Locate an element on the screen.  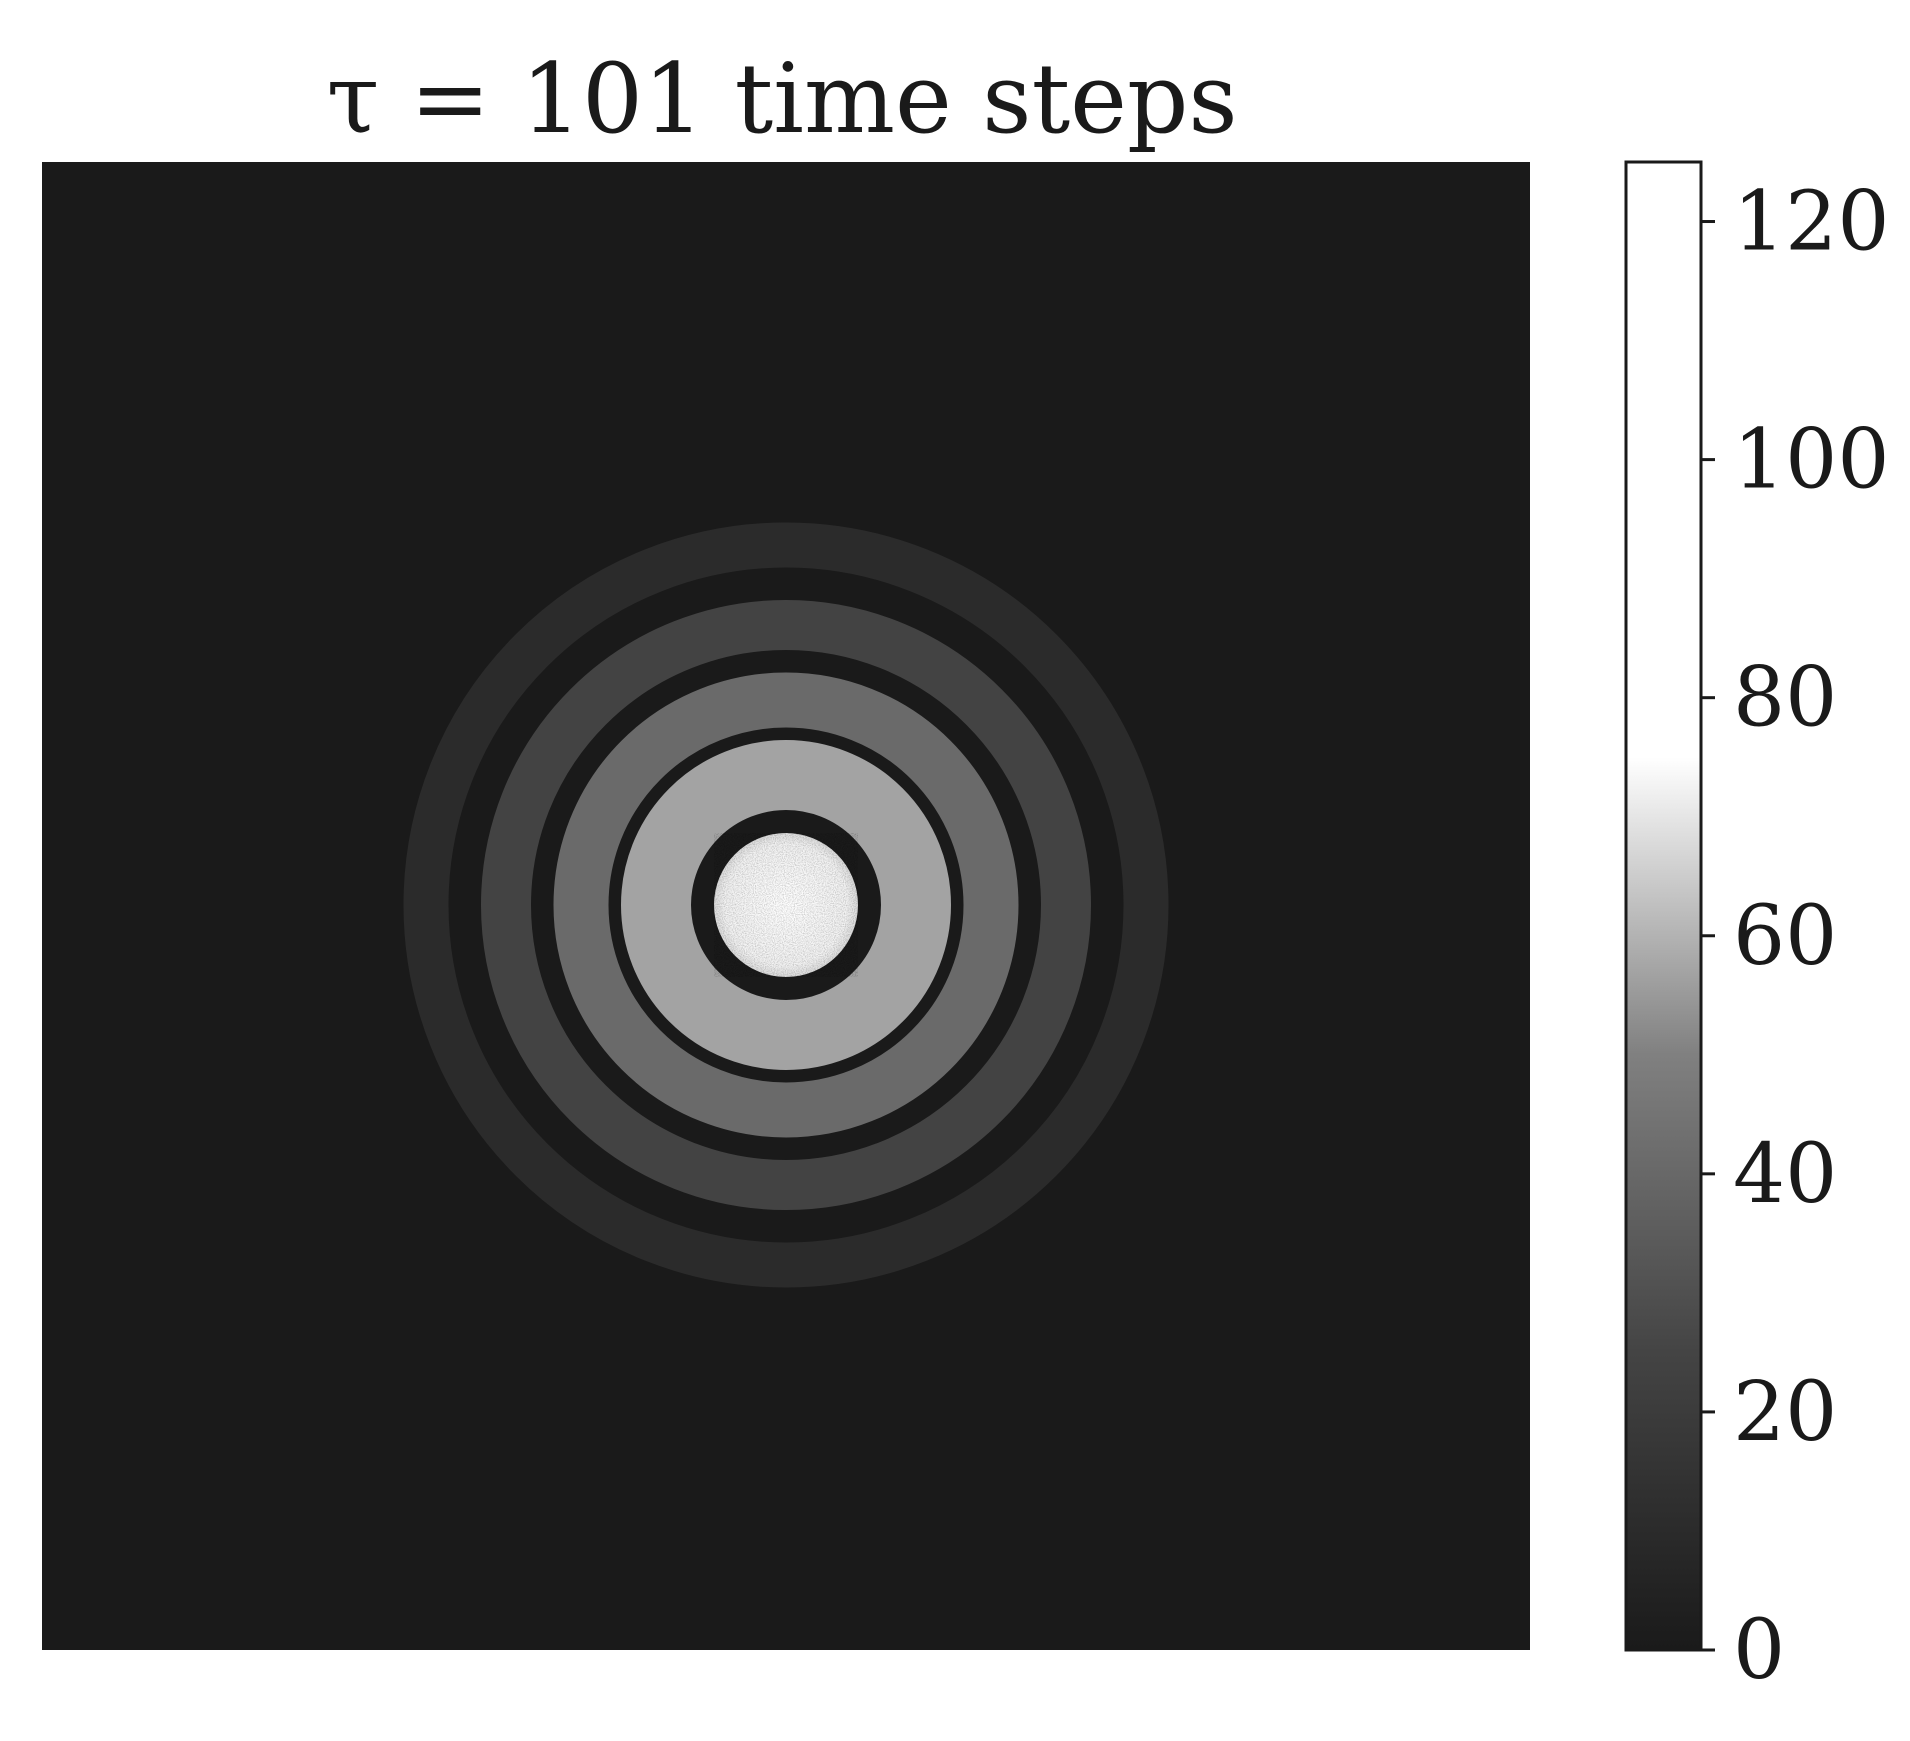
colorbar-tick-label: 120 is located at coordinates (1811, 222).